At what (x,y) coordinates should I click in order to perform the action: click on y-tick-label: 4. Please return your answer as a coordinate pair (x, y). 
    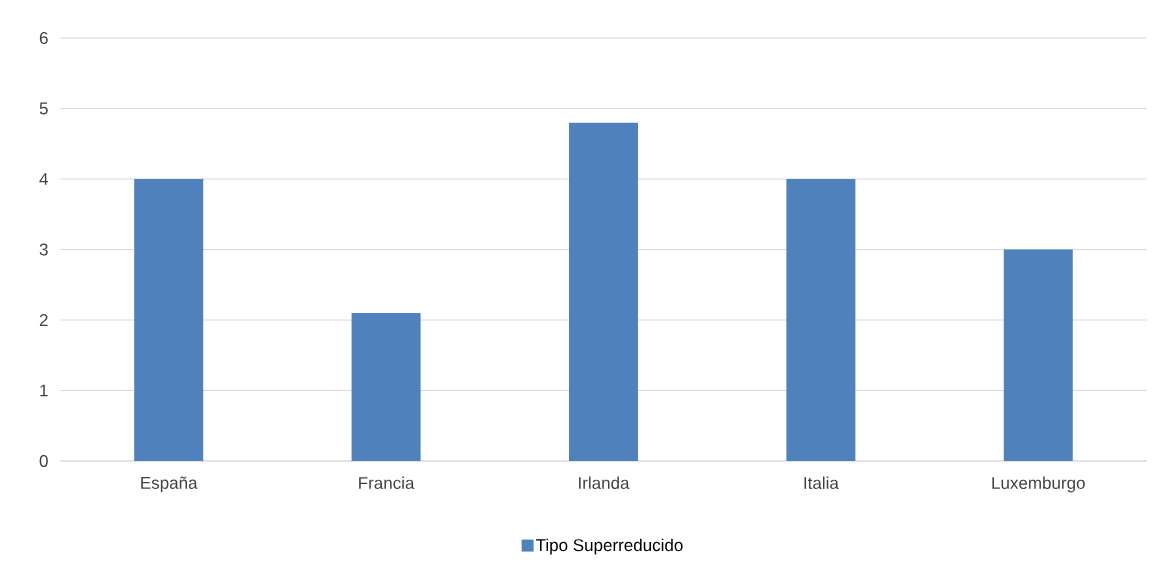
    Looking at the image, I should click on (43, 179).